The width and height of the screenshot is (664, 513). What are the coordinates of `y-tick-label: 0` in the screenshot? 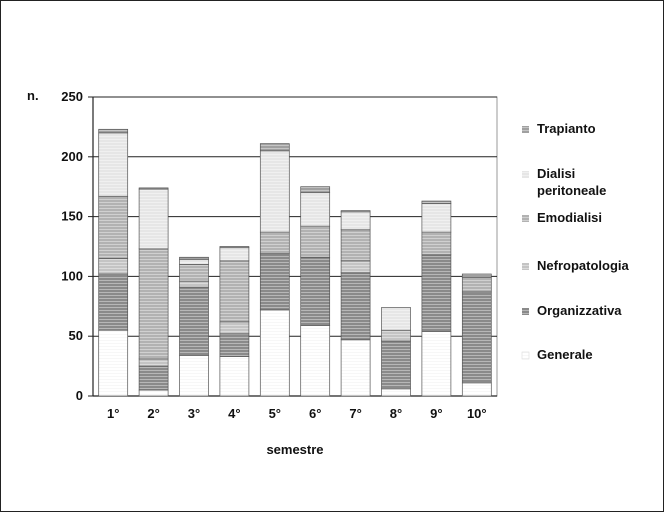 It's located at (79, 395).